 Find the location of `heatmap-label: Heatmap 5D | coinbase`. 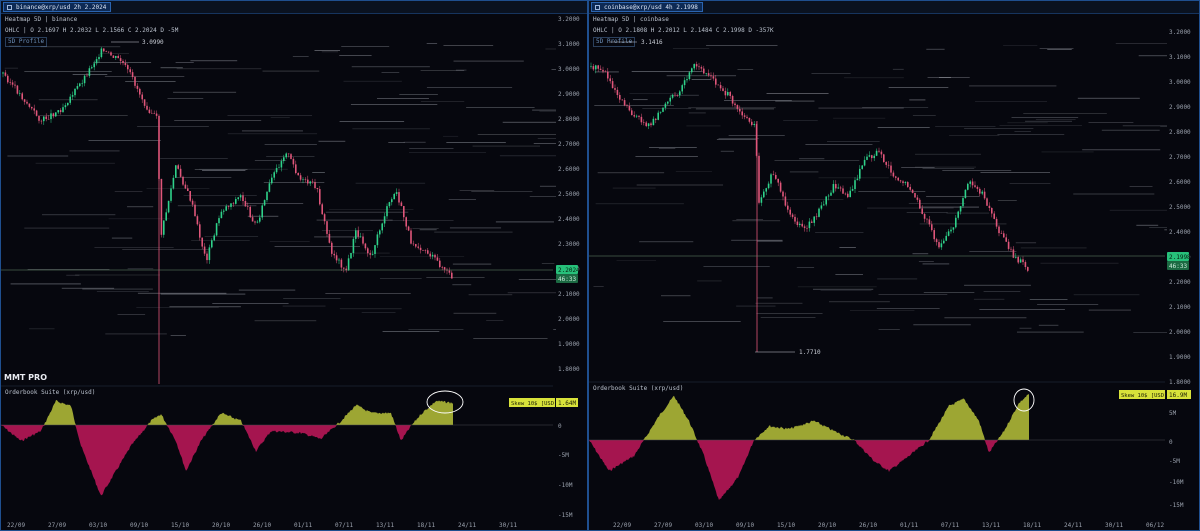

heatmap-label: Heatmap 5D | coinbase is located at coordinates (631, 19).